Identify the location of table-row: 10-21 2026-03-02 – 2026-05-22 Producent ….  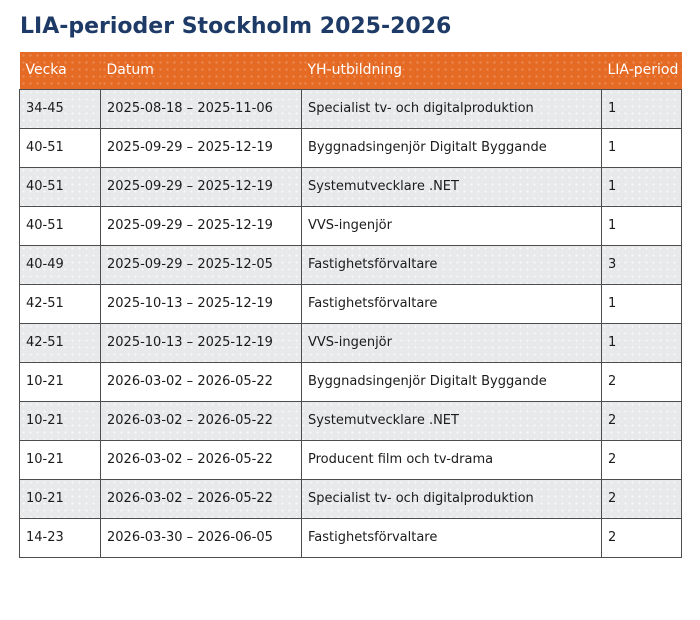
(350, 459).